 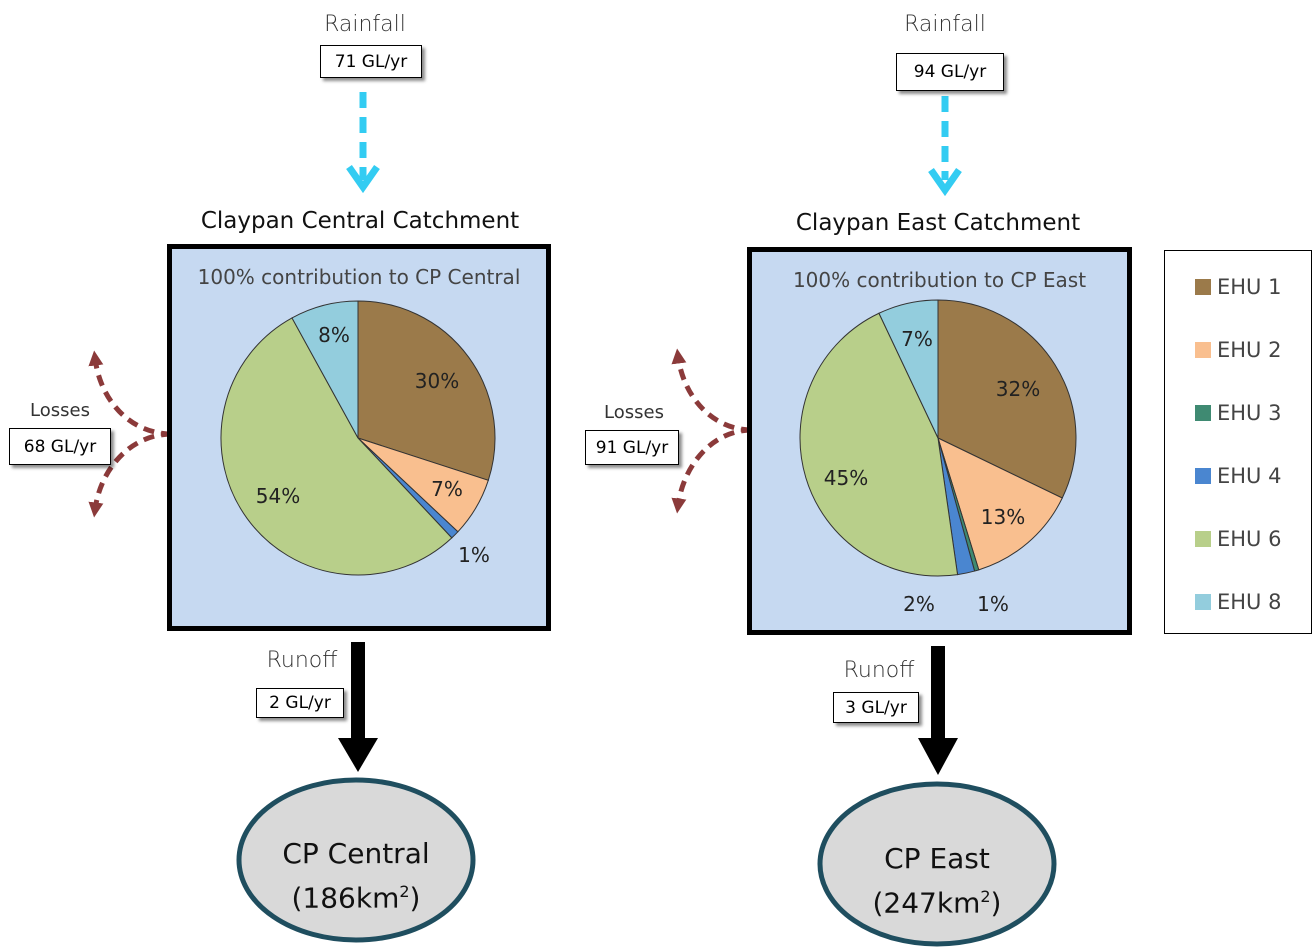 What do you see at coordinates (130, 434) in the screenshot?
I see `loss-arrows-central` at bounding box center [130, 434].